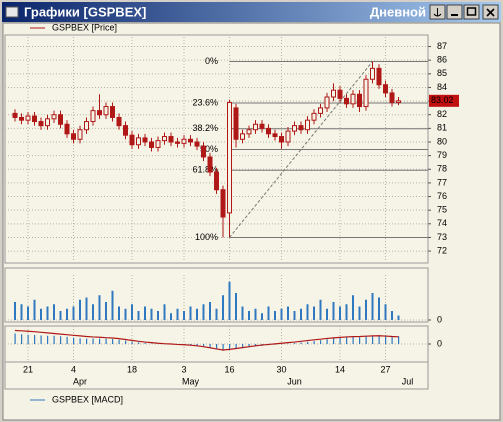  Describe the element at coordinates (211, 61) in the screenshot. I see `fib-label: 0%` at that location.